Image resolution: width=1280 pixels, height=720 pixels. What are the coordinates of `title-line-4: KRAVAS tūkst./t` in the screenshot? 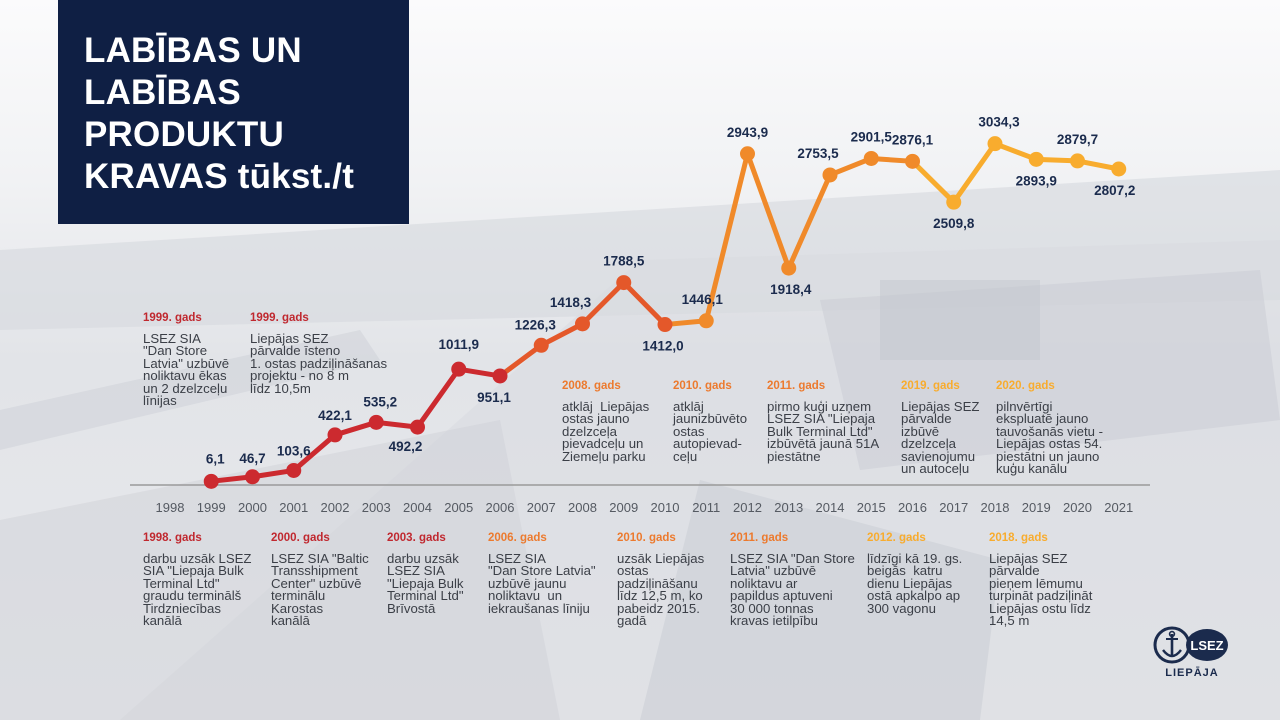 It's located at (219, 176).